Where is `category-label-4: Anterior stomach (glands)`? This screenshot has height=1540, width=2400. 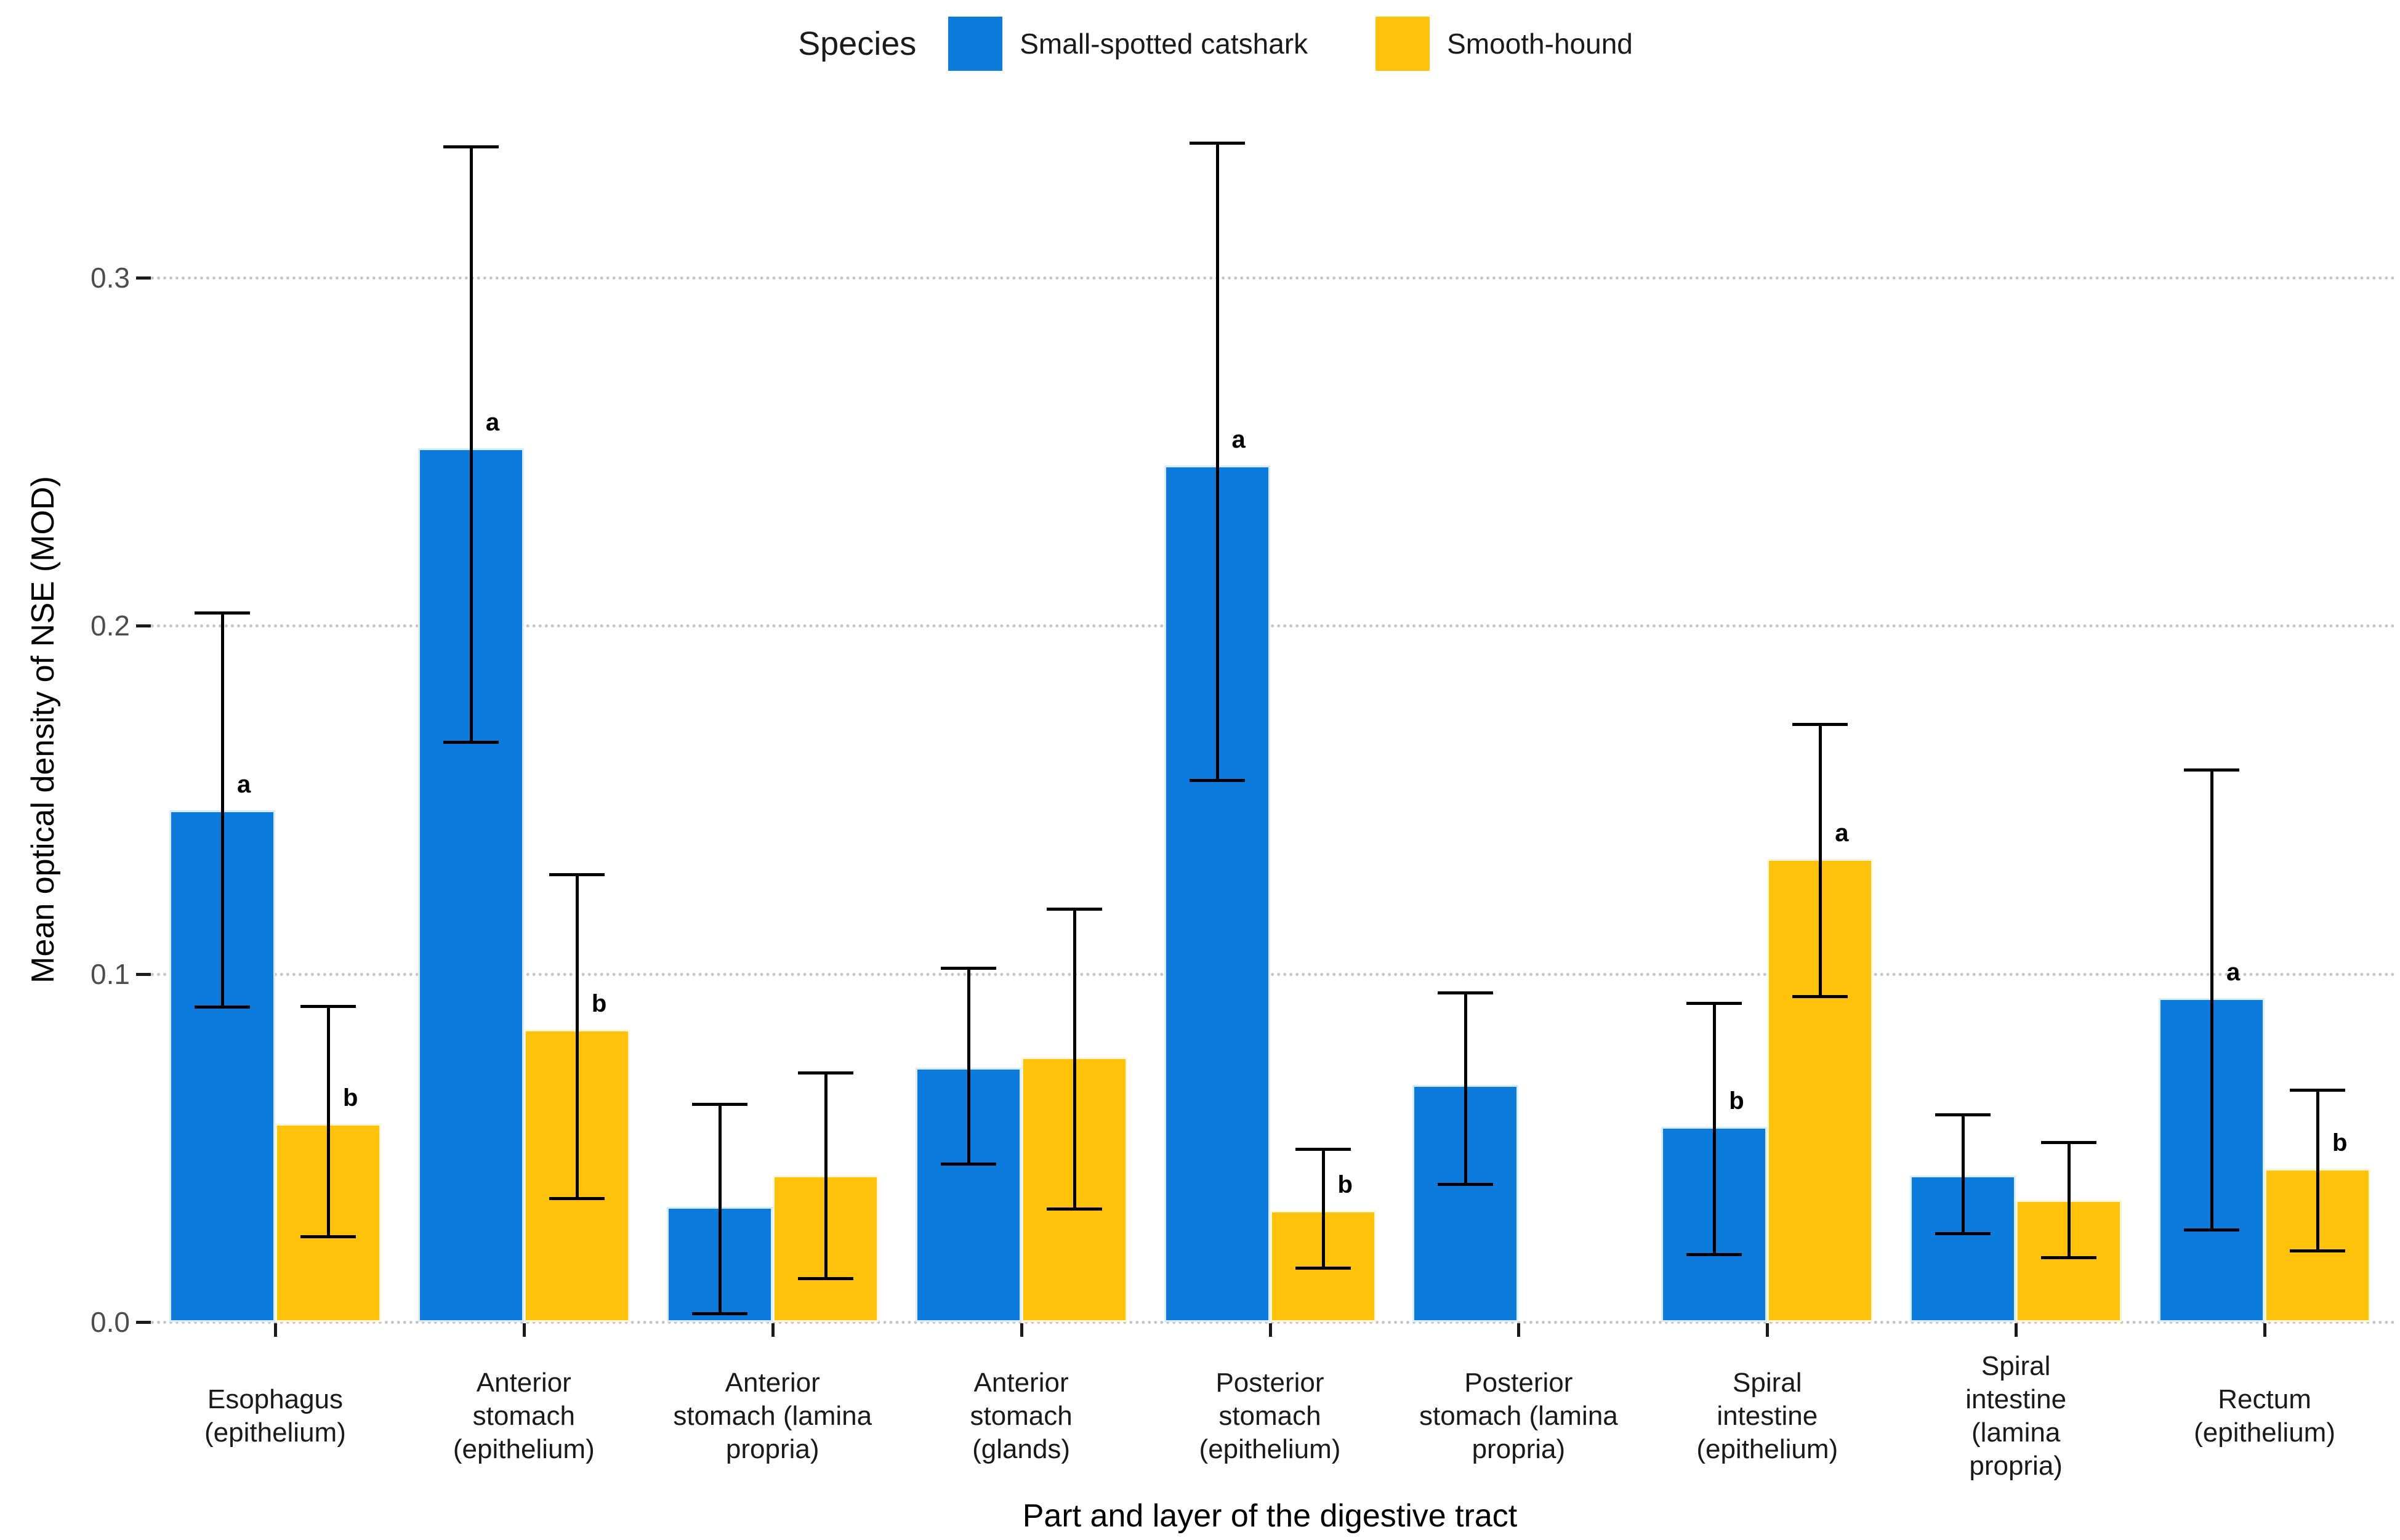 category-label-4: Anterior stomach (glands) is located at coordinates (1021, 1416).